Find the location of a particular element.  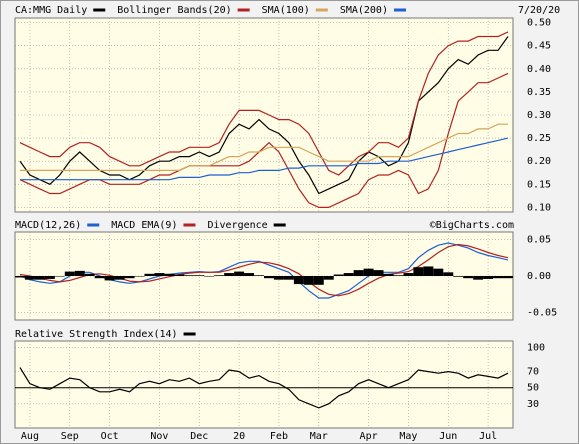

x-tick-label: Dec is located at coordinates (199, 436).